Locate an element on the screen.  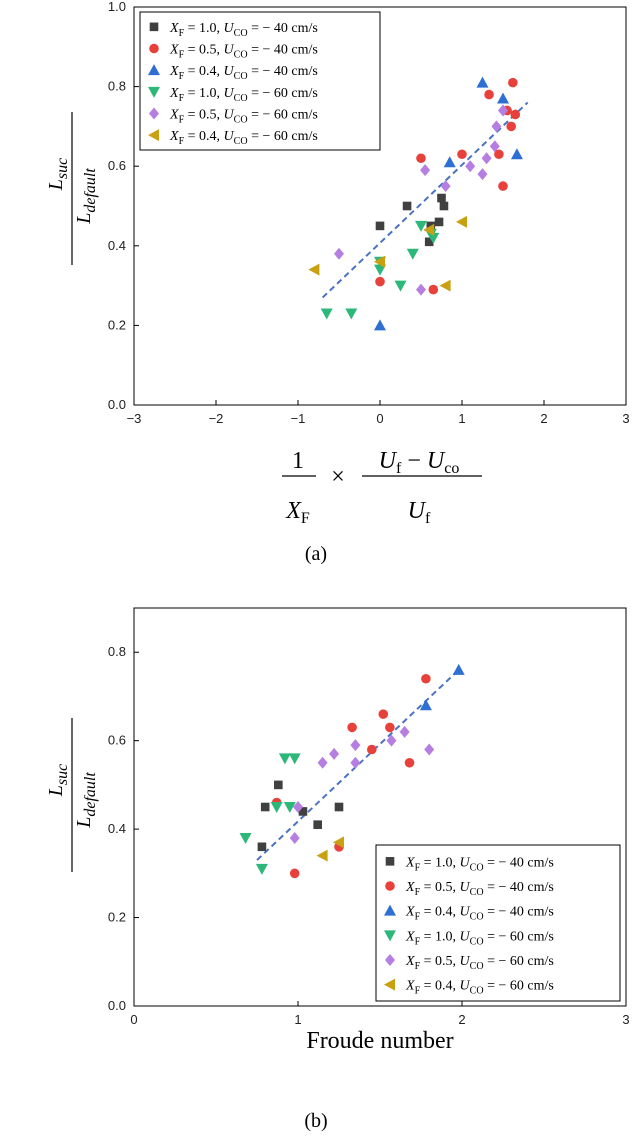
legend-marker-a-s3 is located at coordinates (154, 92).